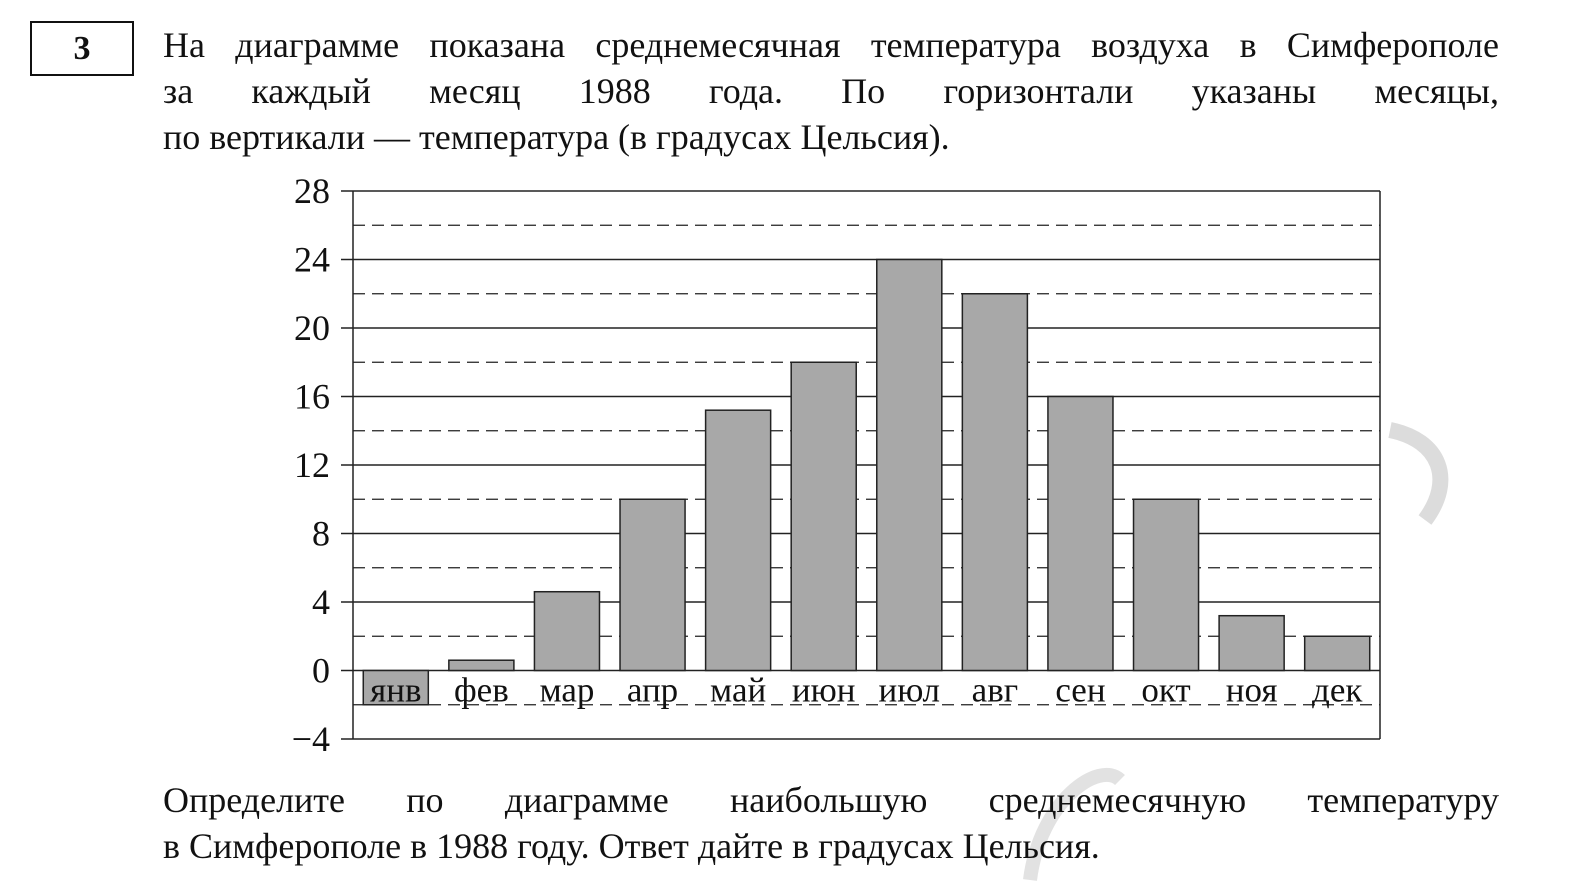 This screenshot has height=888, width=1576. What do you see at coordinates (995, 482) in the screenshot?
I see `bar-авг` at bounding box center [995, 482].